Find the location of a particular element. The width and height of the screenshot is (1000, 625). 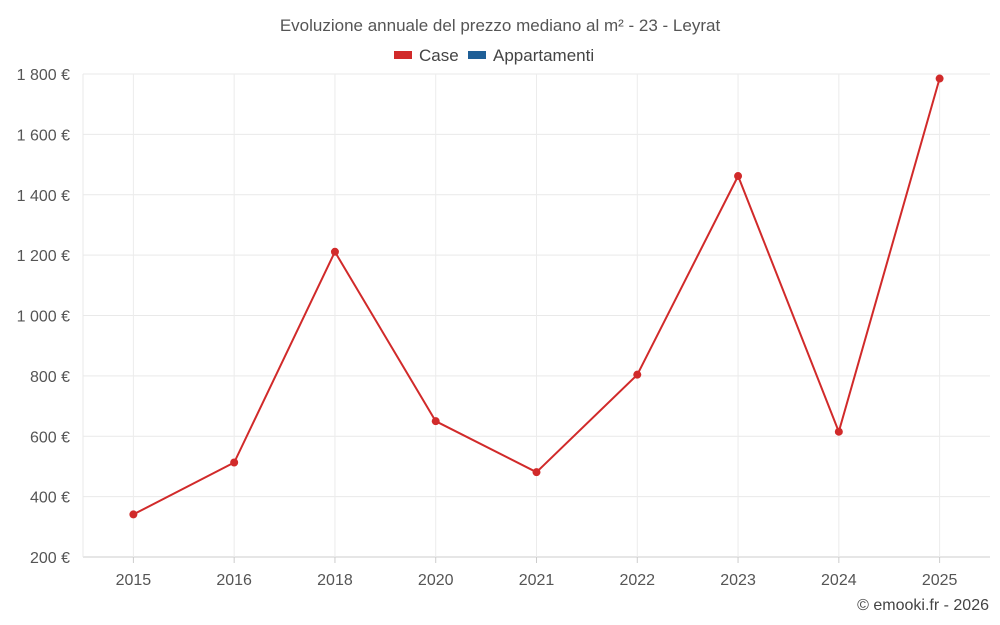

y-tick-label: 800 € is located at coordinates (50, 377).